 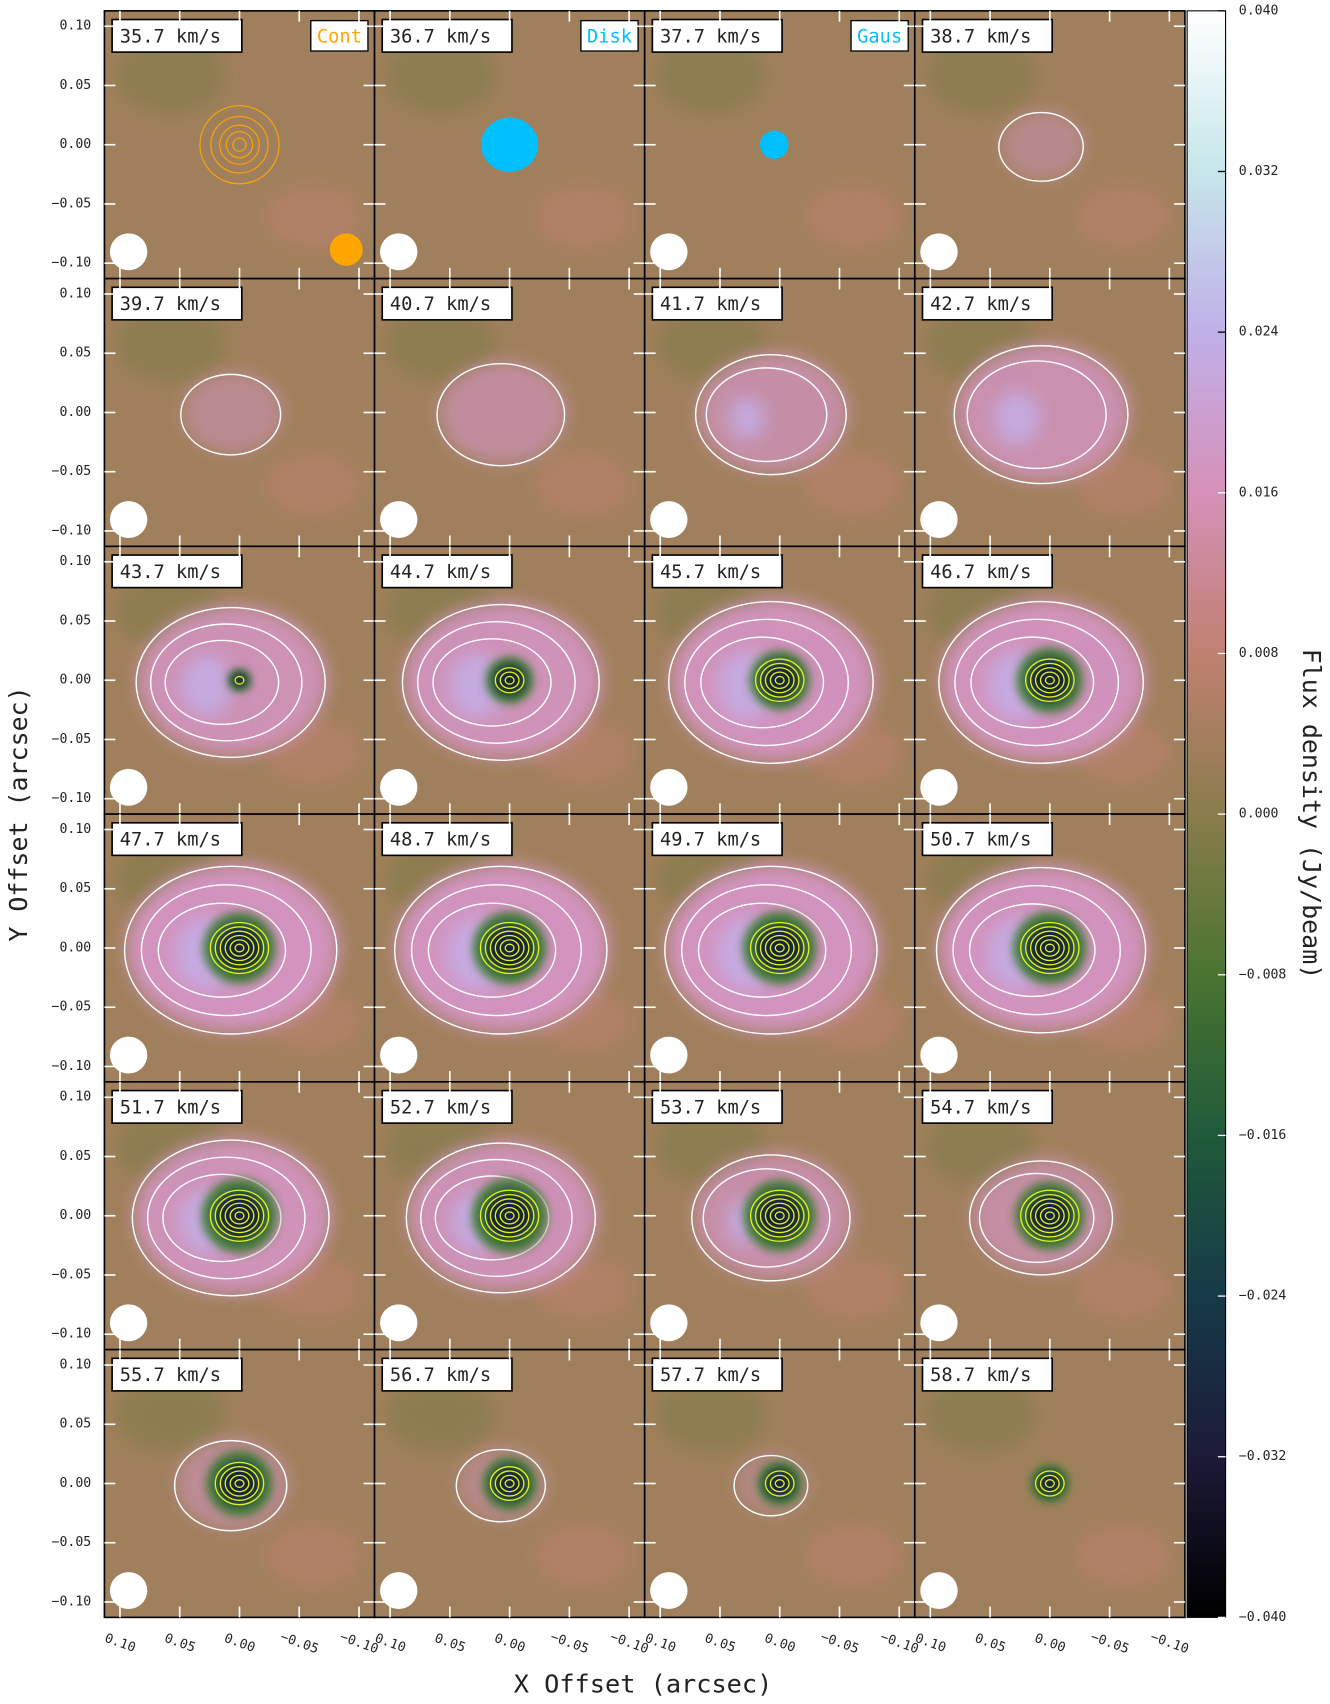 What do you see at coordinates (1263, 974) in the screenshot?
I see `colorbar-tick-label: −0.008` at bounding box center [1263, 974].